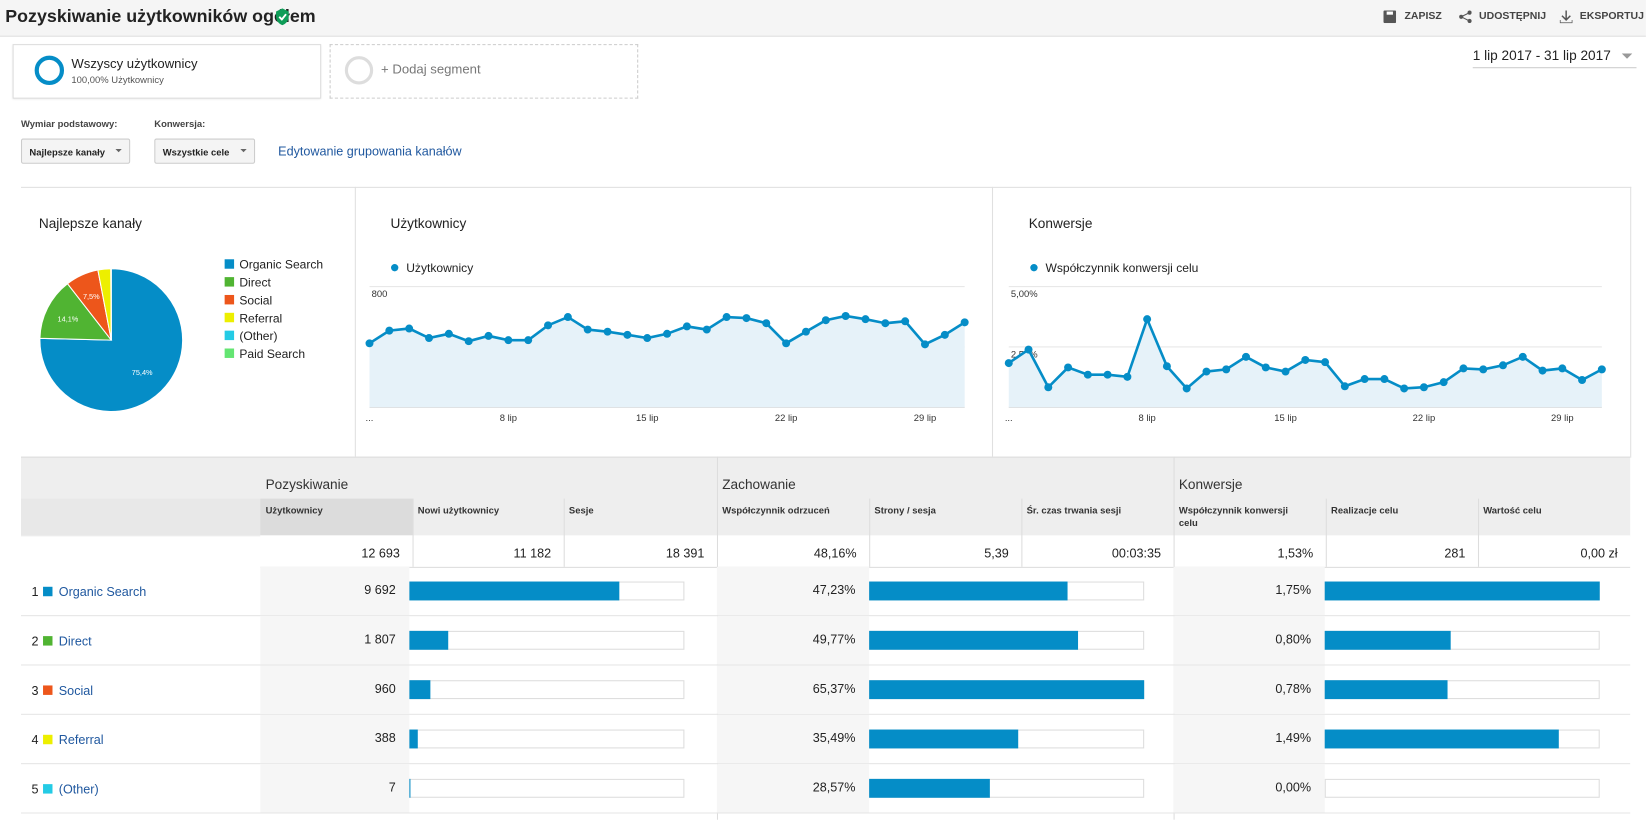 This screenshot has width=1646, height=820. I want to click on edit-grouping-link: Edytowanie grupowania kanałów, so click(370, 151).